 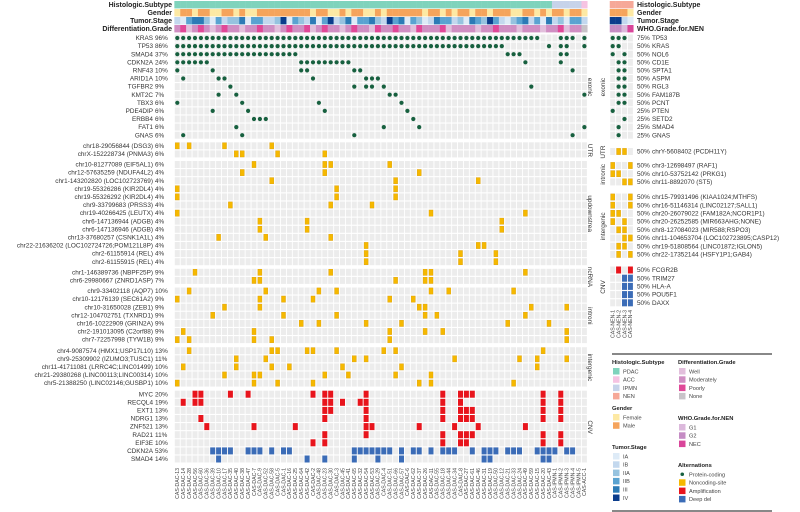 What do you see at coordinates (706, 222) in the screenshot?
I see `row-label: chr20-26252585 (MIR663AHG;NONE)` at bounding box center [706, 222].